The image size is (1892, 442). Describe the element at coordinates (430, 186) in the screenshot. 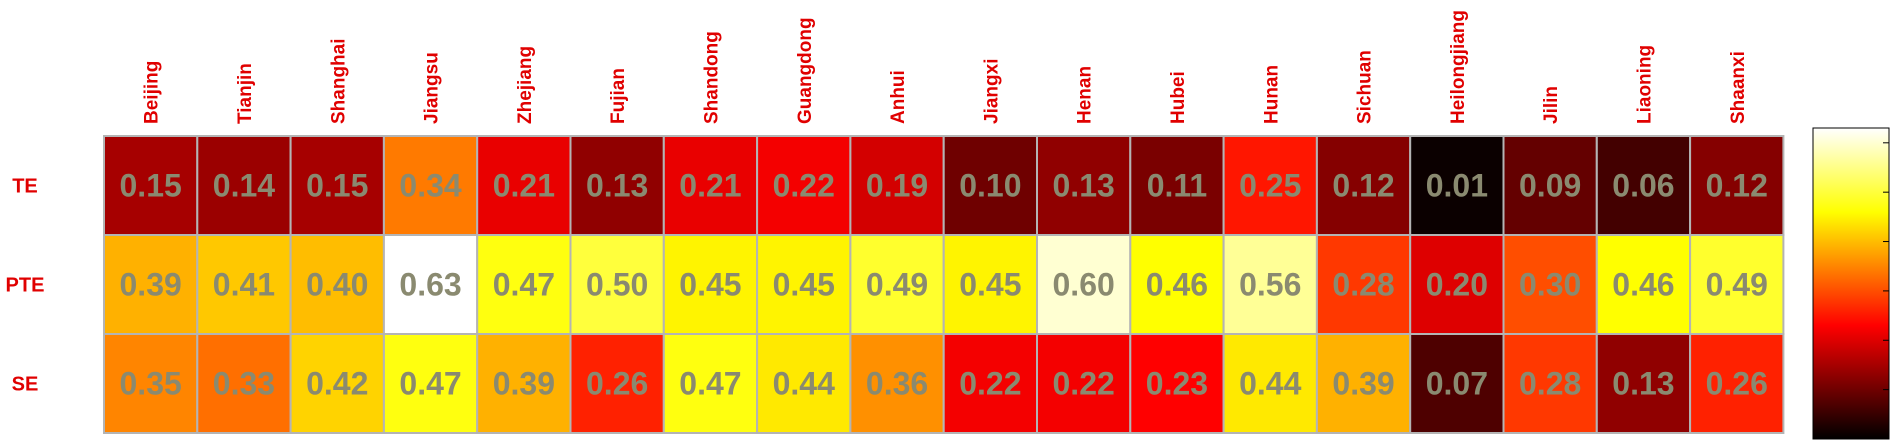

I see `cell-value-label: 0.34` at that location.